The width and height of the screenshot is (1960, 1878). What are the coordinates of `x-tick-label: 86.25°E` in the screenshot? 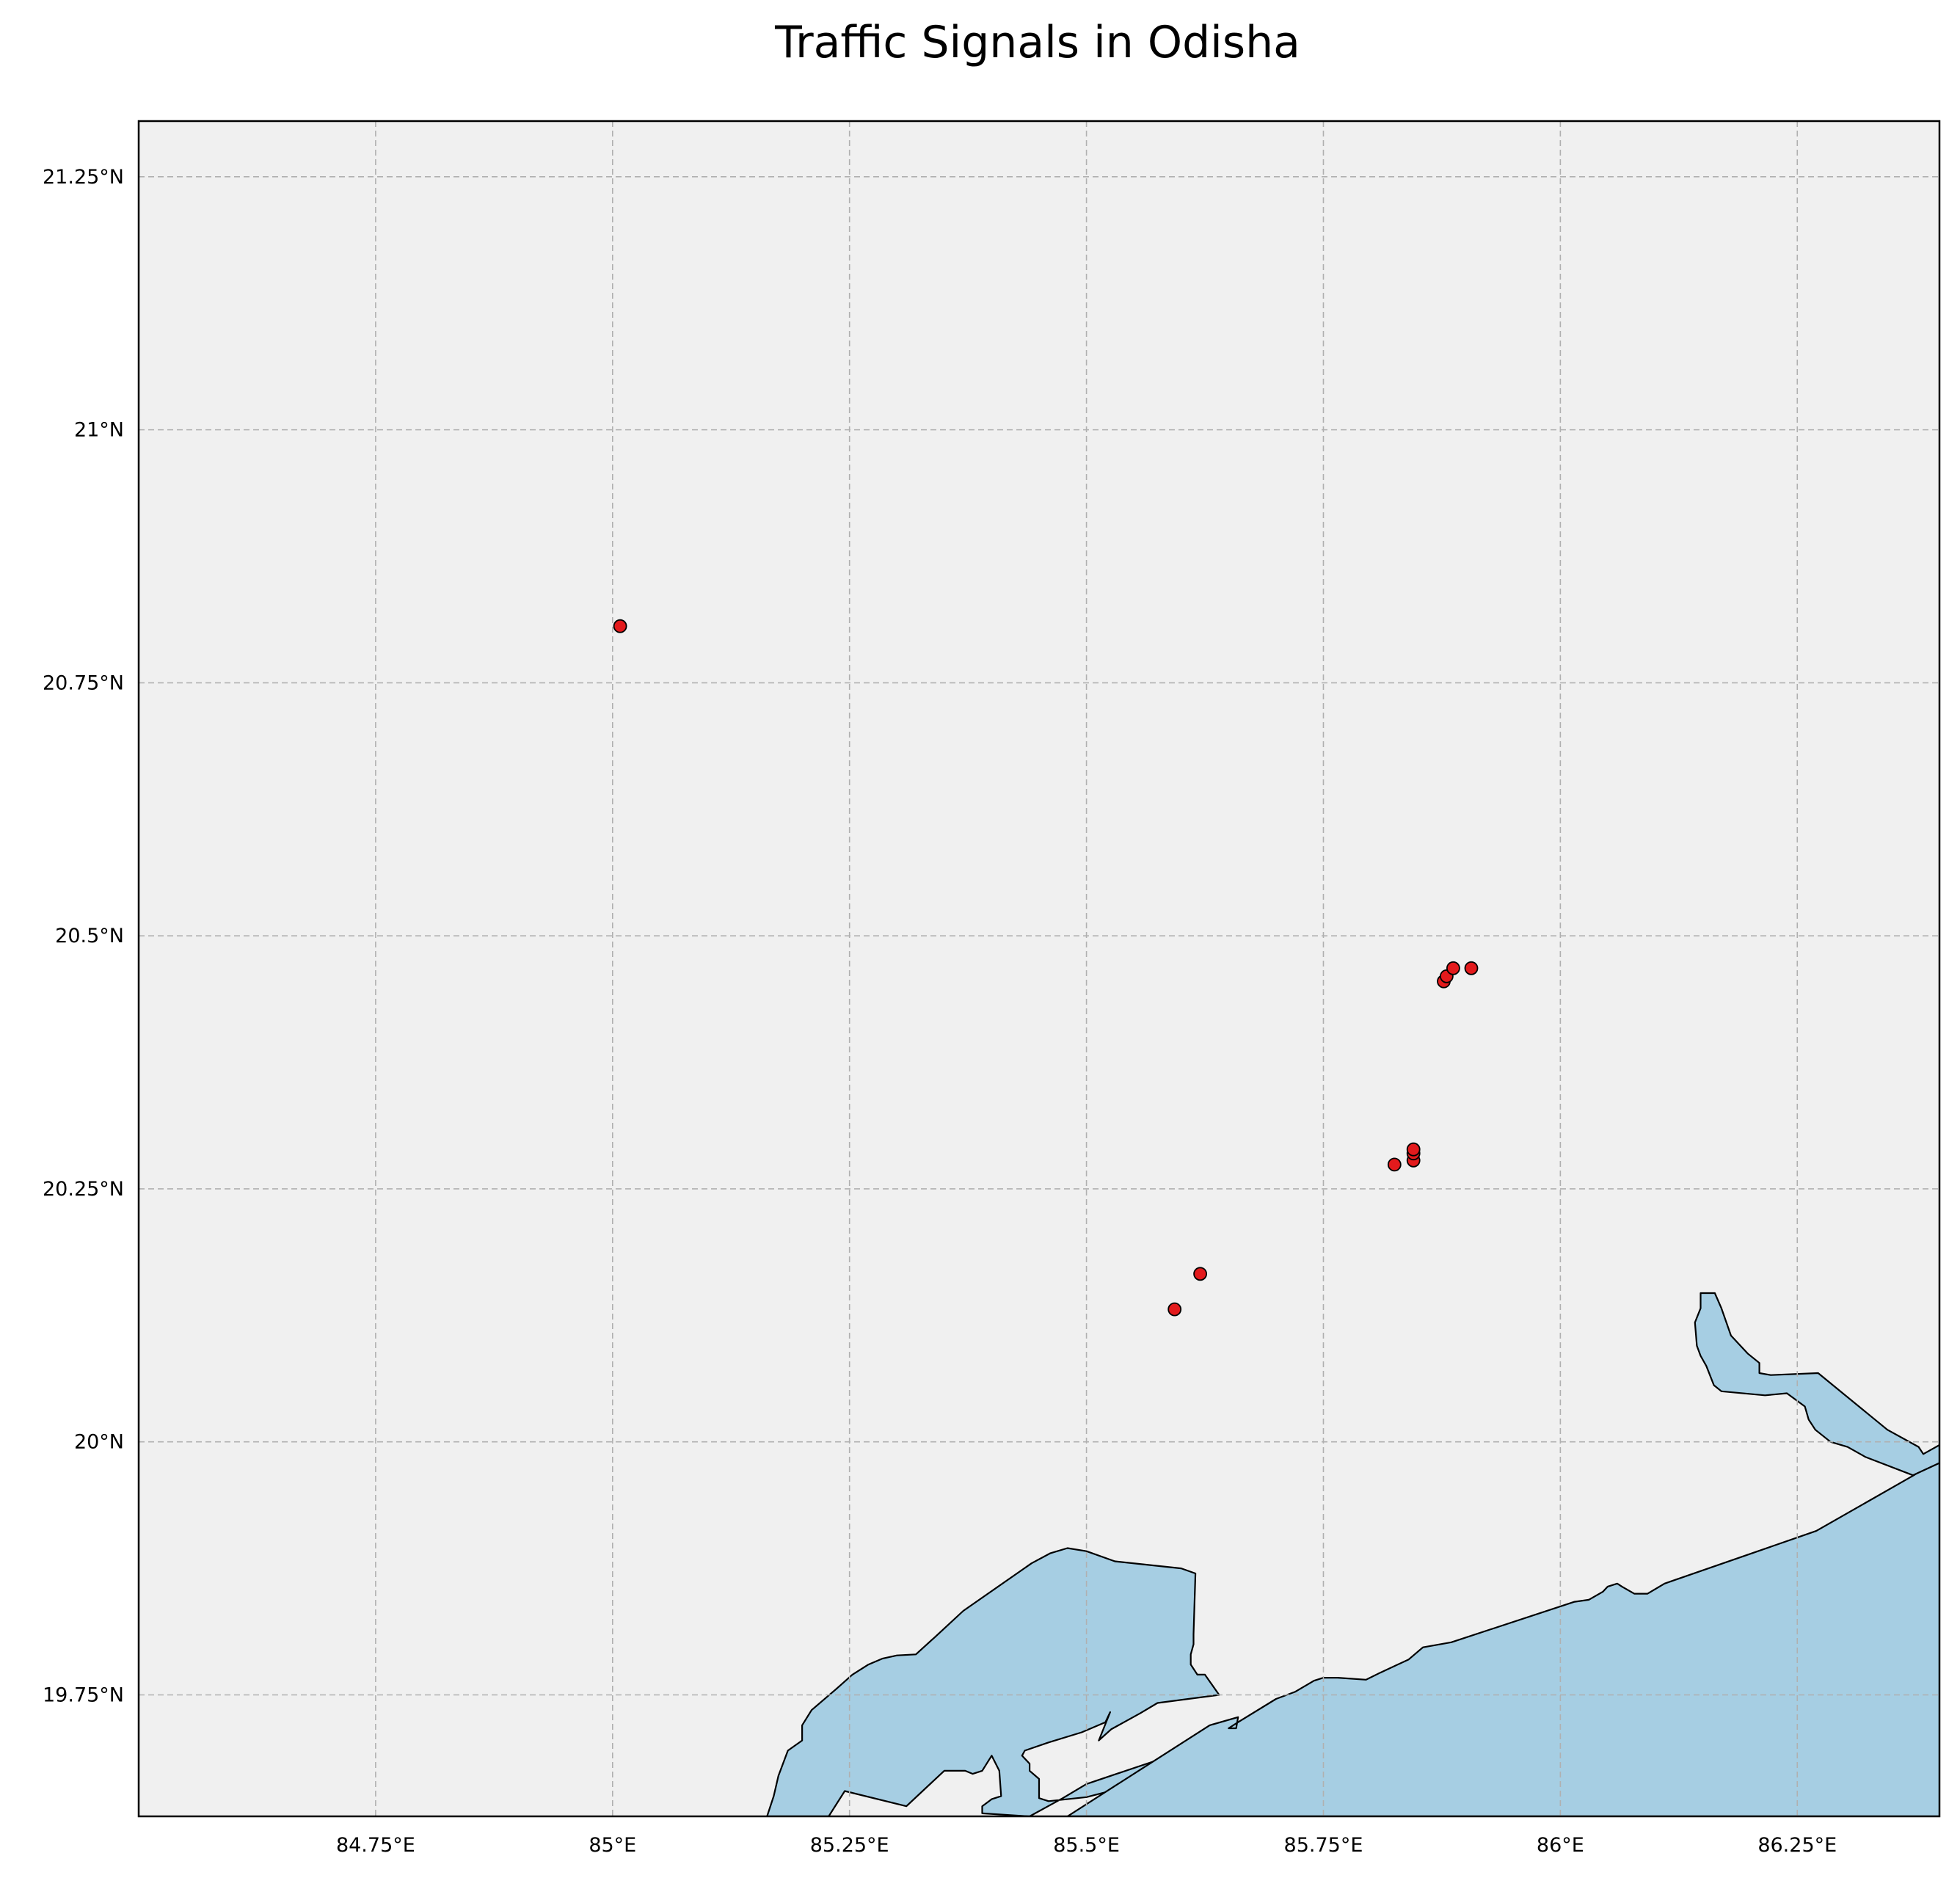 It's located at (1797, 1846).